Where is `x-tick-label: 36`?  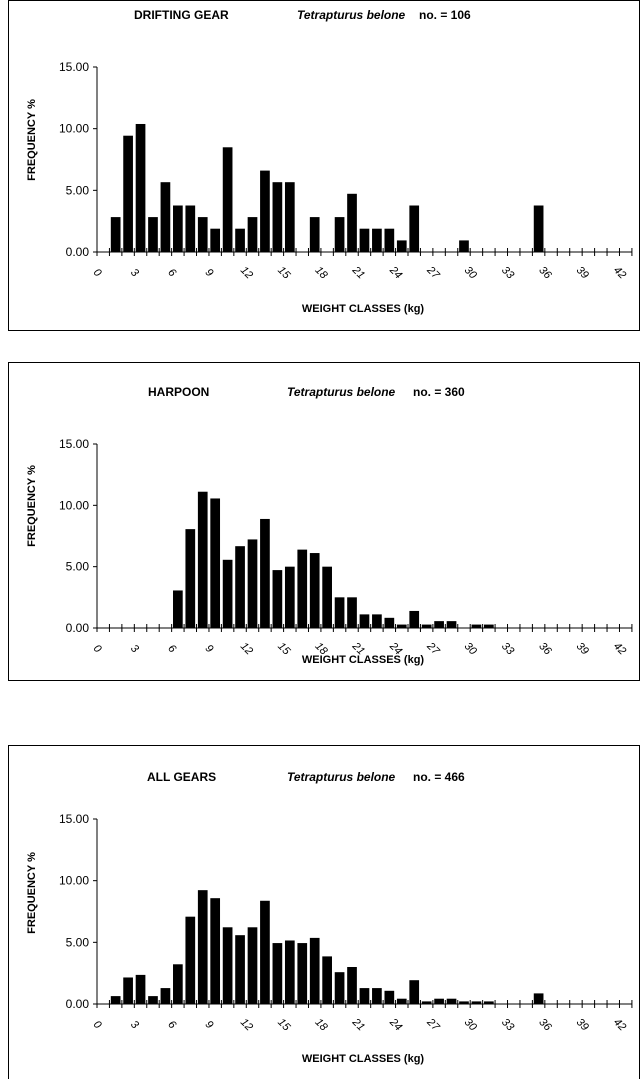
x-tick-label: 36 is located at coordinates (545, 273).